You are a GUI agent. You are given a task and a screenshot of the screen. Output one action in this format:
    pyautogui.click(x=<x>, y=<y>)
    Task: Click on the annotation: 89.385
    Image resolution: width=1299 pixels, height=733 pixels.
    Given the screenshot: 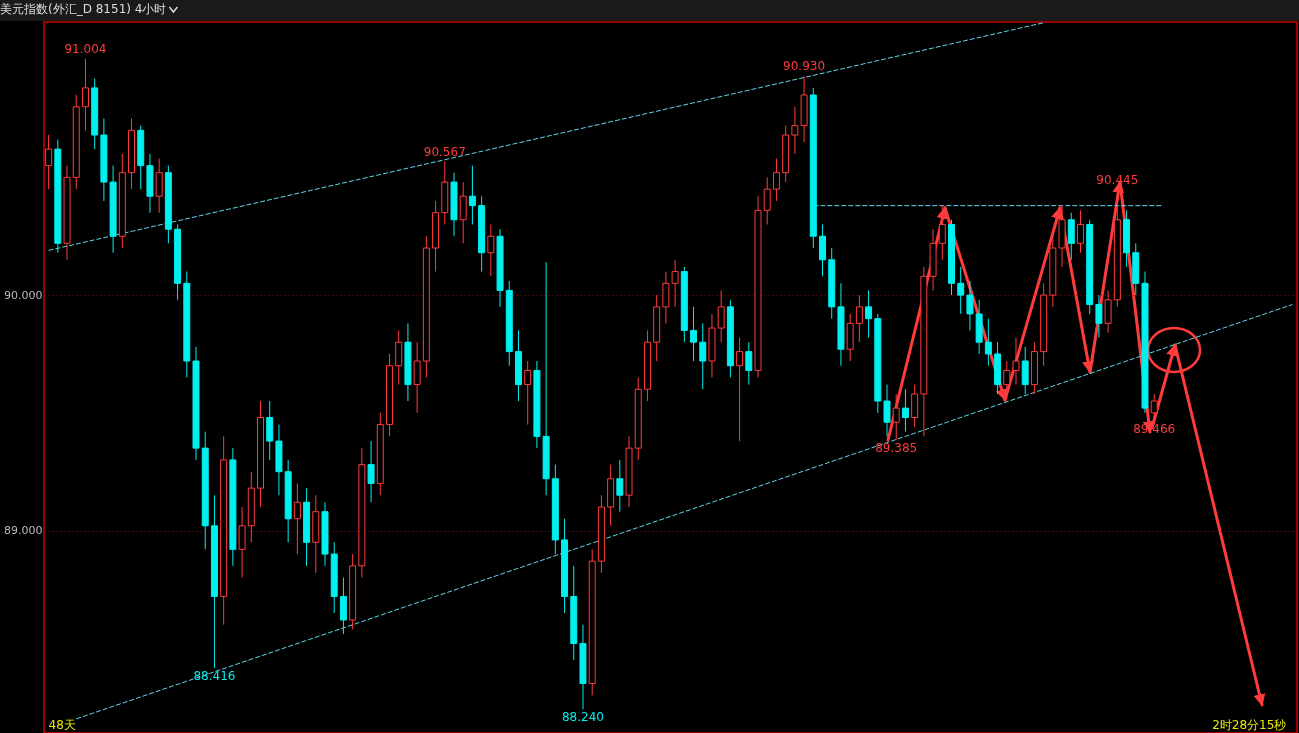 What is the action you would take?
    pyautogui.click(x=896, y=447)
    